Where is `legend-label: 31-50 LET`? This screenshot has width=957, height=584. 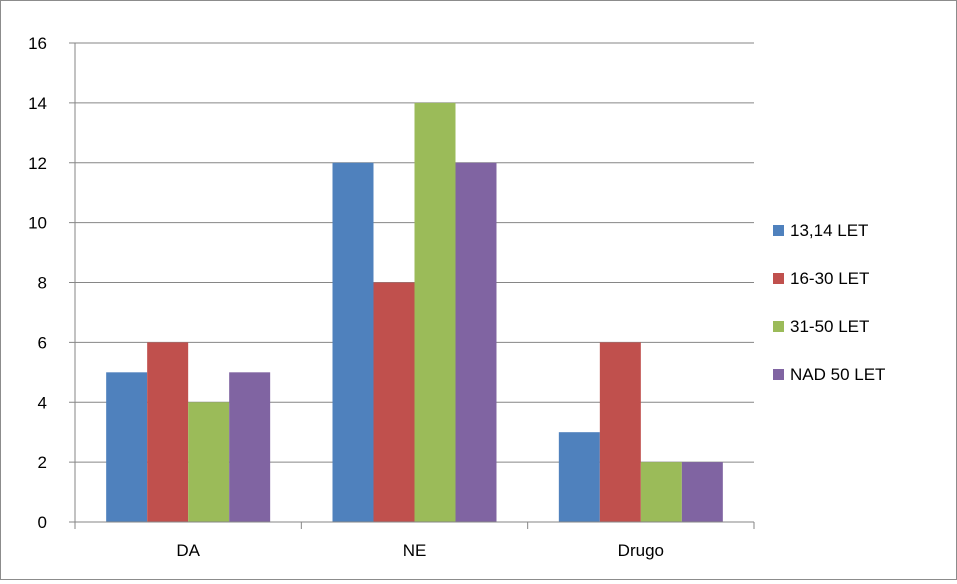 legend-label: 31-50 LET is located at coordinates (829, 326).